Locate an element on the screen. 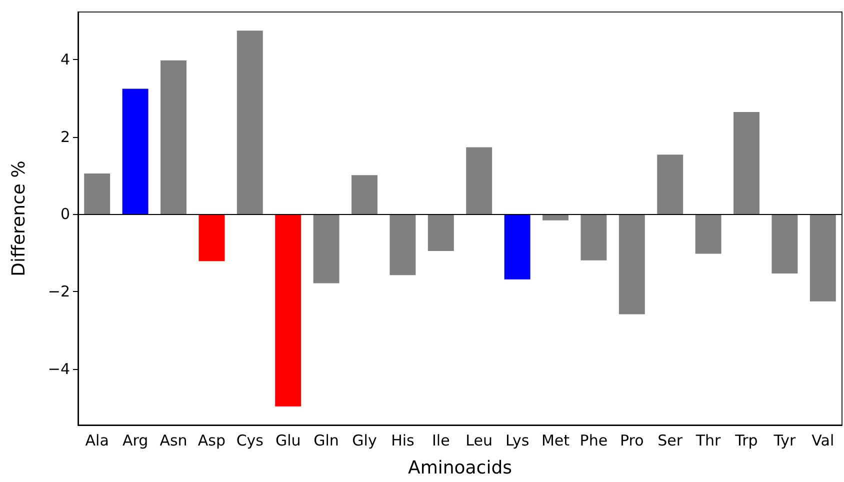 This screenshot has width=844, height=482. x-tick-label: Gln is located at coordinates (326, 441).